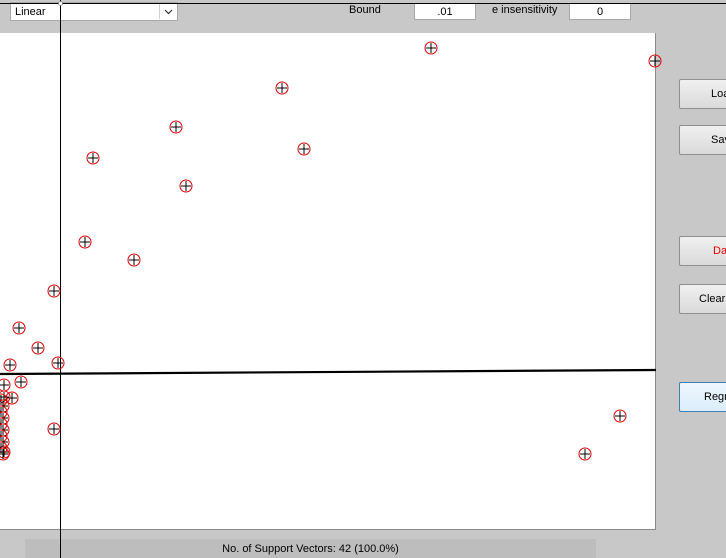  I want to click on clear-button: Clear, so click(702, 299).